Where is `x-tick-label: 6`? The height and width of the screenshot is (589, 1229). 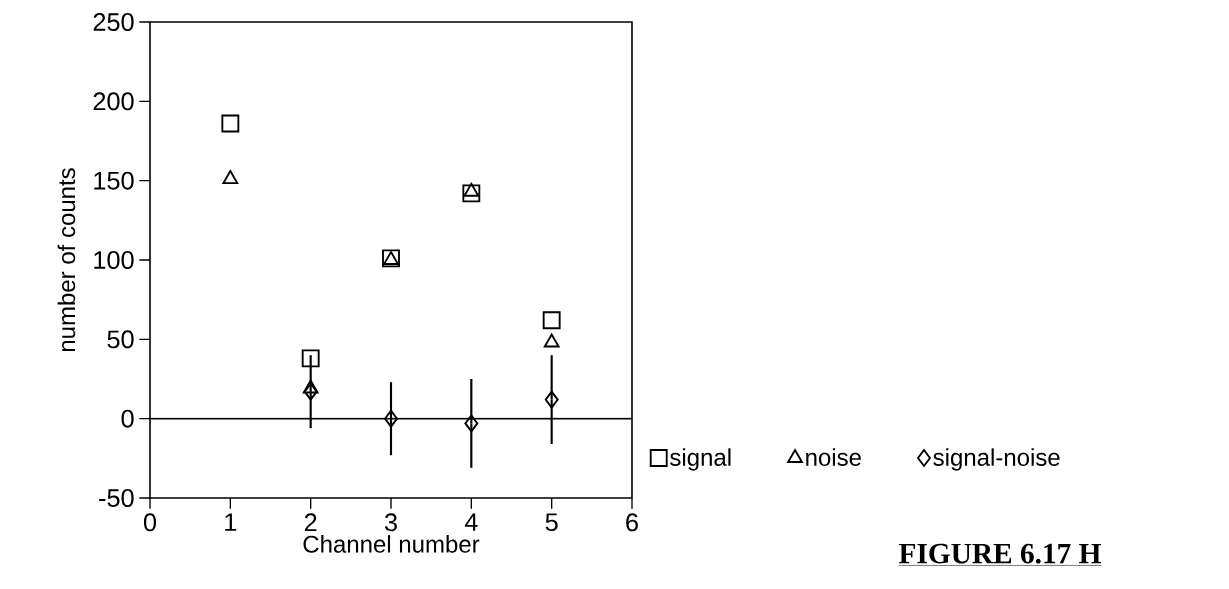
x-tick-label: 6 is located at coordinates (632, 522).